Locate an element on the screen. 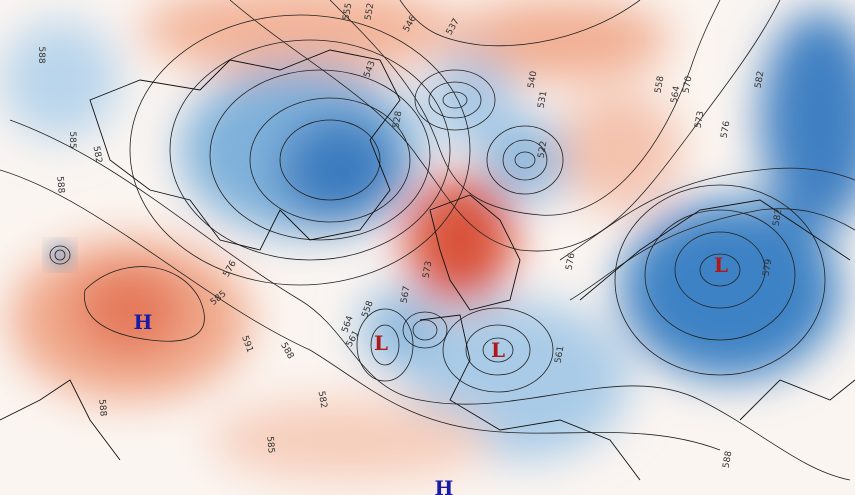 The height and width of the screenshot is (495, 855). contour-label: 528 is located at coordinates (398, 119).